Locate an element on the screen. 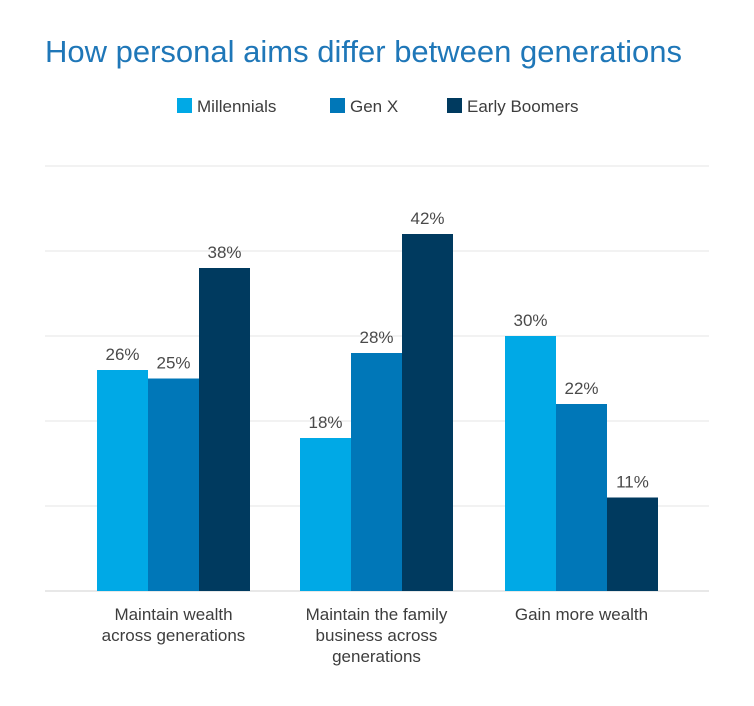 Image resolution: width=754 pixels, height=706 pixels. value-label-2-2: 11% is located at coordinates (632, 482).